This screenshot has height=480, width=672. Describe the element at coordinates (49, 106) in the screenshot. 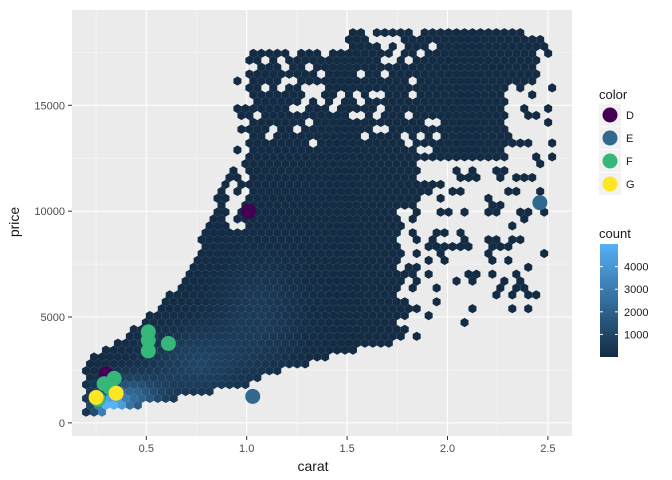

I see `y-tick-label: 15000` at that location.